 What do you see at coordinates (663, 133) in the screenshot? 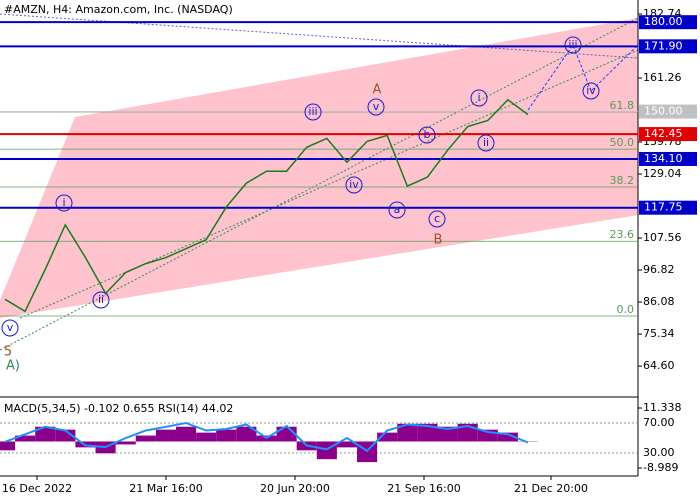
I see `level-label: 142.45` at bounding box center [663, 133].